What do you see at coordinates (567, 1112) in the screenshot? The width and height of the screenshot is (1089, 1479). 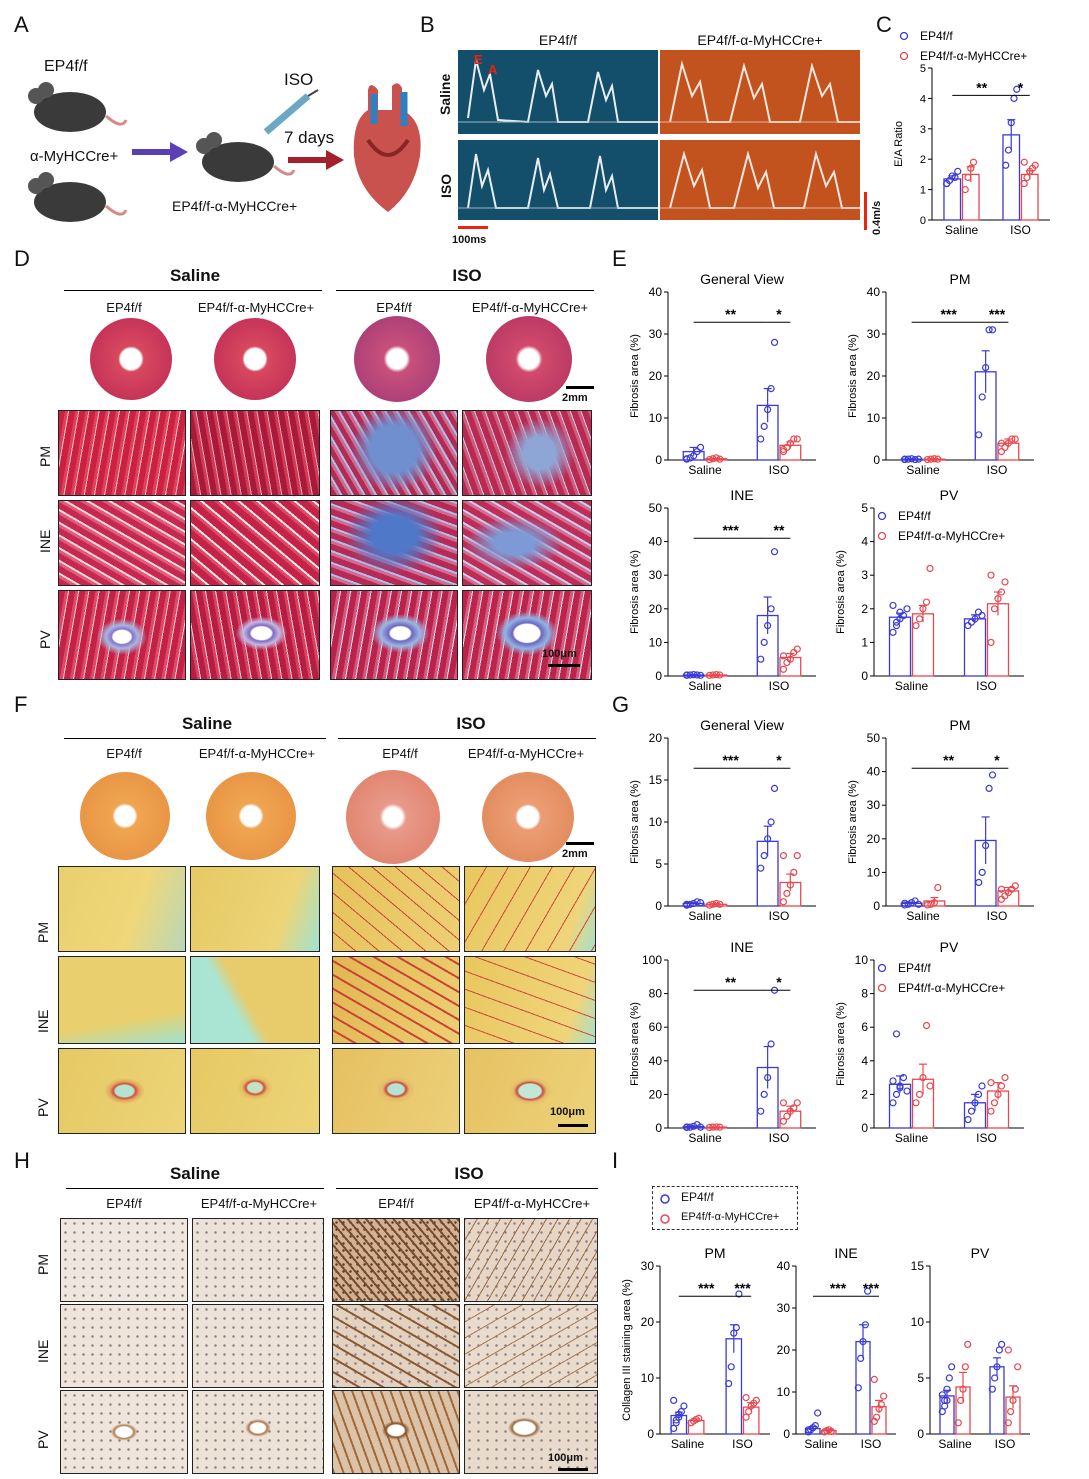 I see `scale-label: 100μm` at bounding box center [567, 1112].